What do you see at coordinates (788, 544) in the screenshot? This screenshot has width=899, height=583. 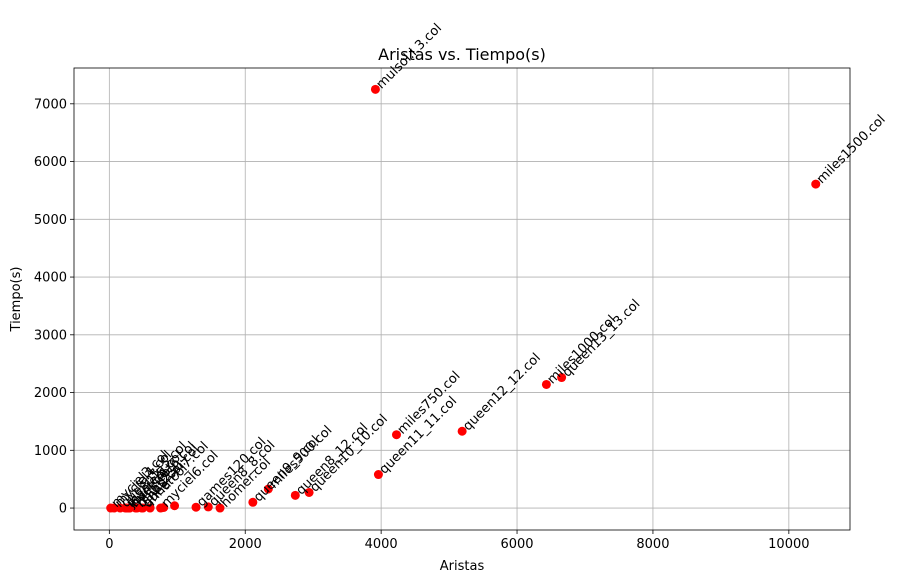 I see `x-tick-label: 10000` at bounding box center [788, 544].